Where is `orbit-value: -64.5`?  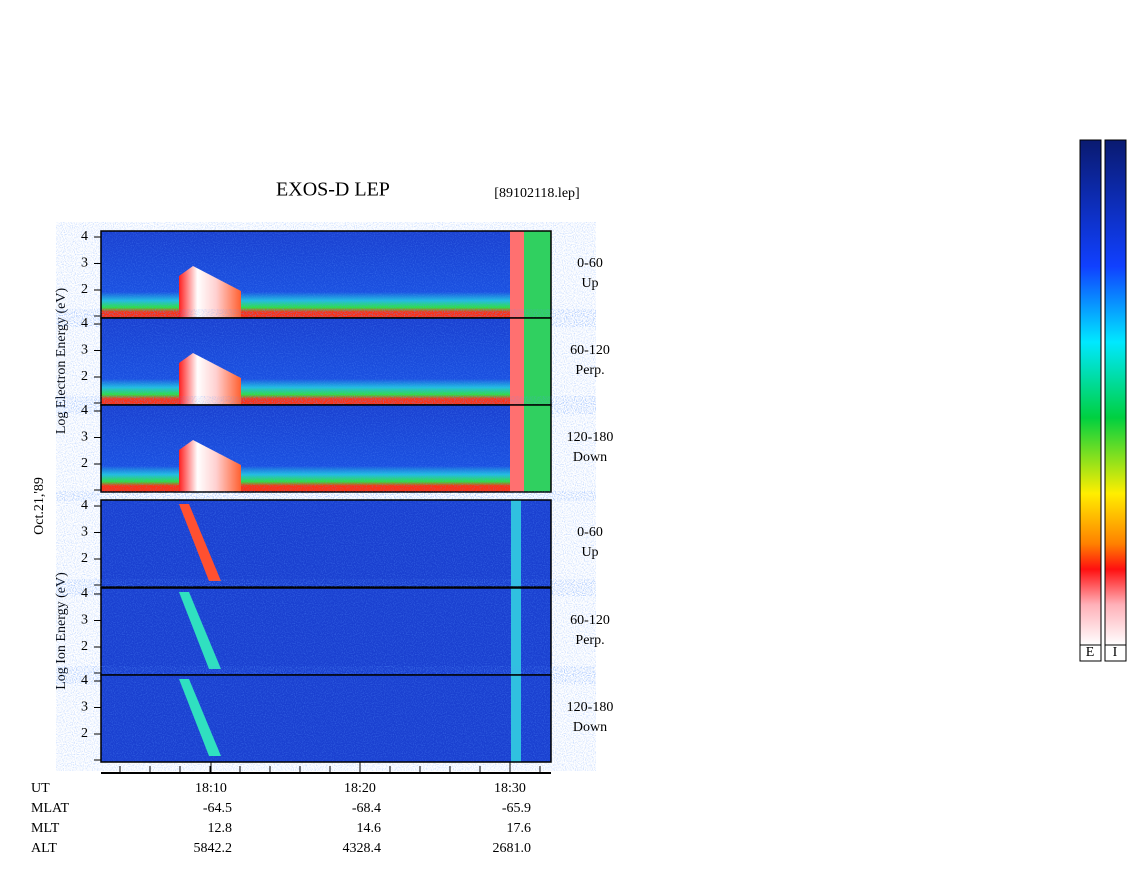
orbit-value: -64.5 is located at coordinates (217, 808).